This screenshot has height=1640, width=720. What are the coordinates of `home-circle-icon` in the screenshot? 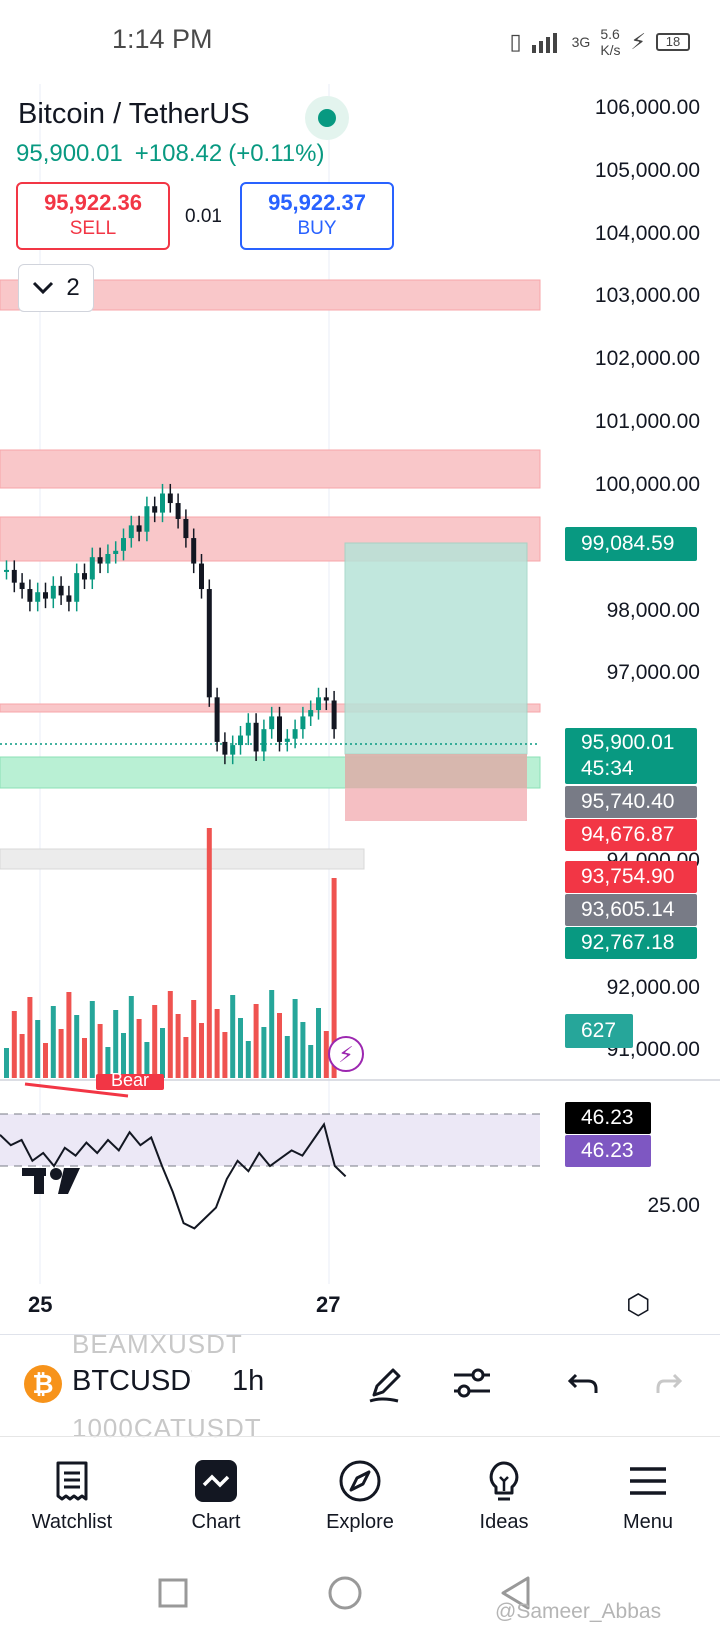 It's located at (345, 1593).